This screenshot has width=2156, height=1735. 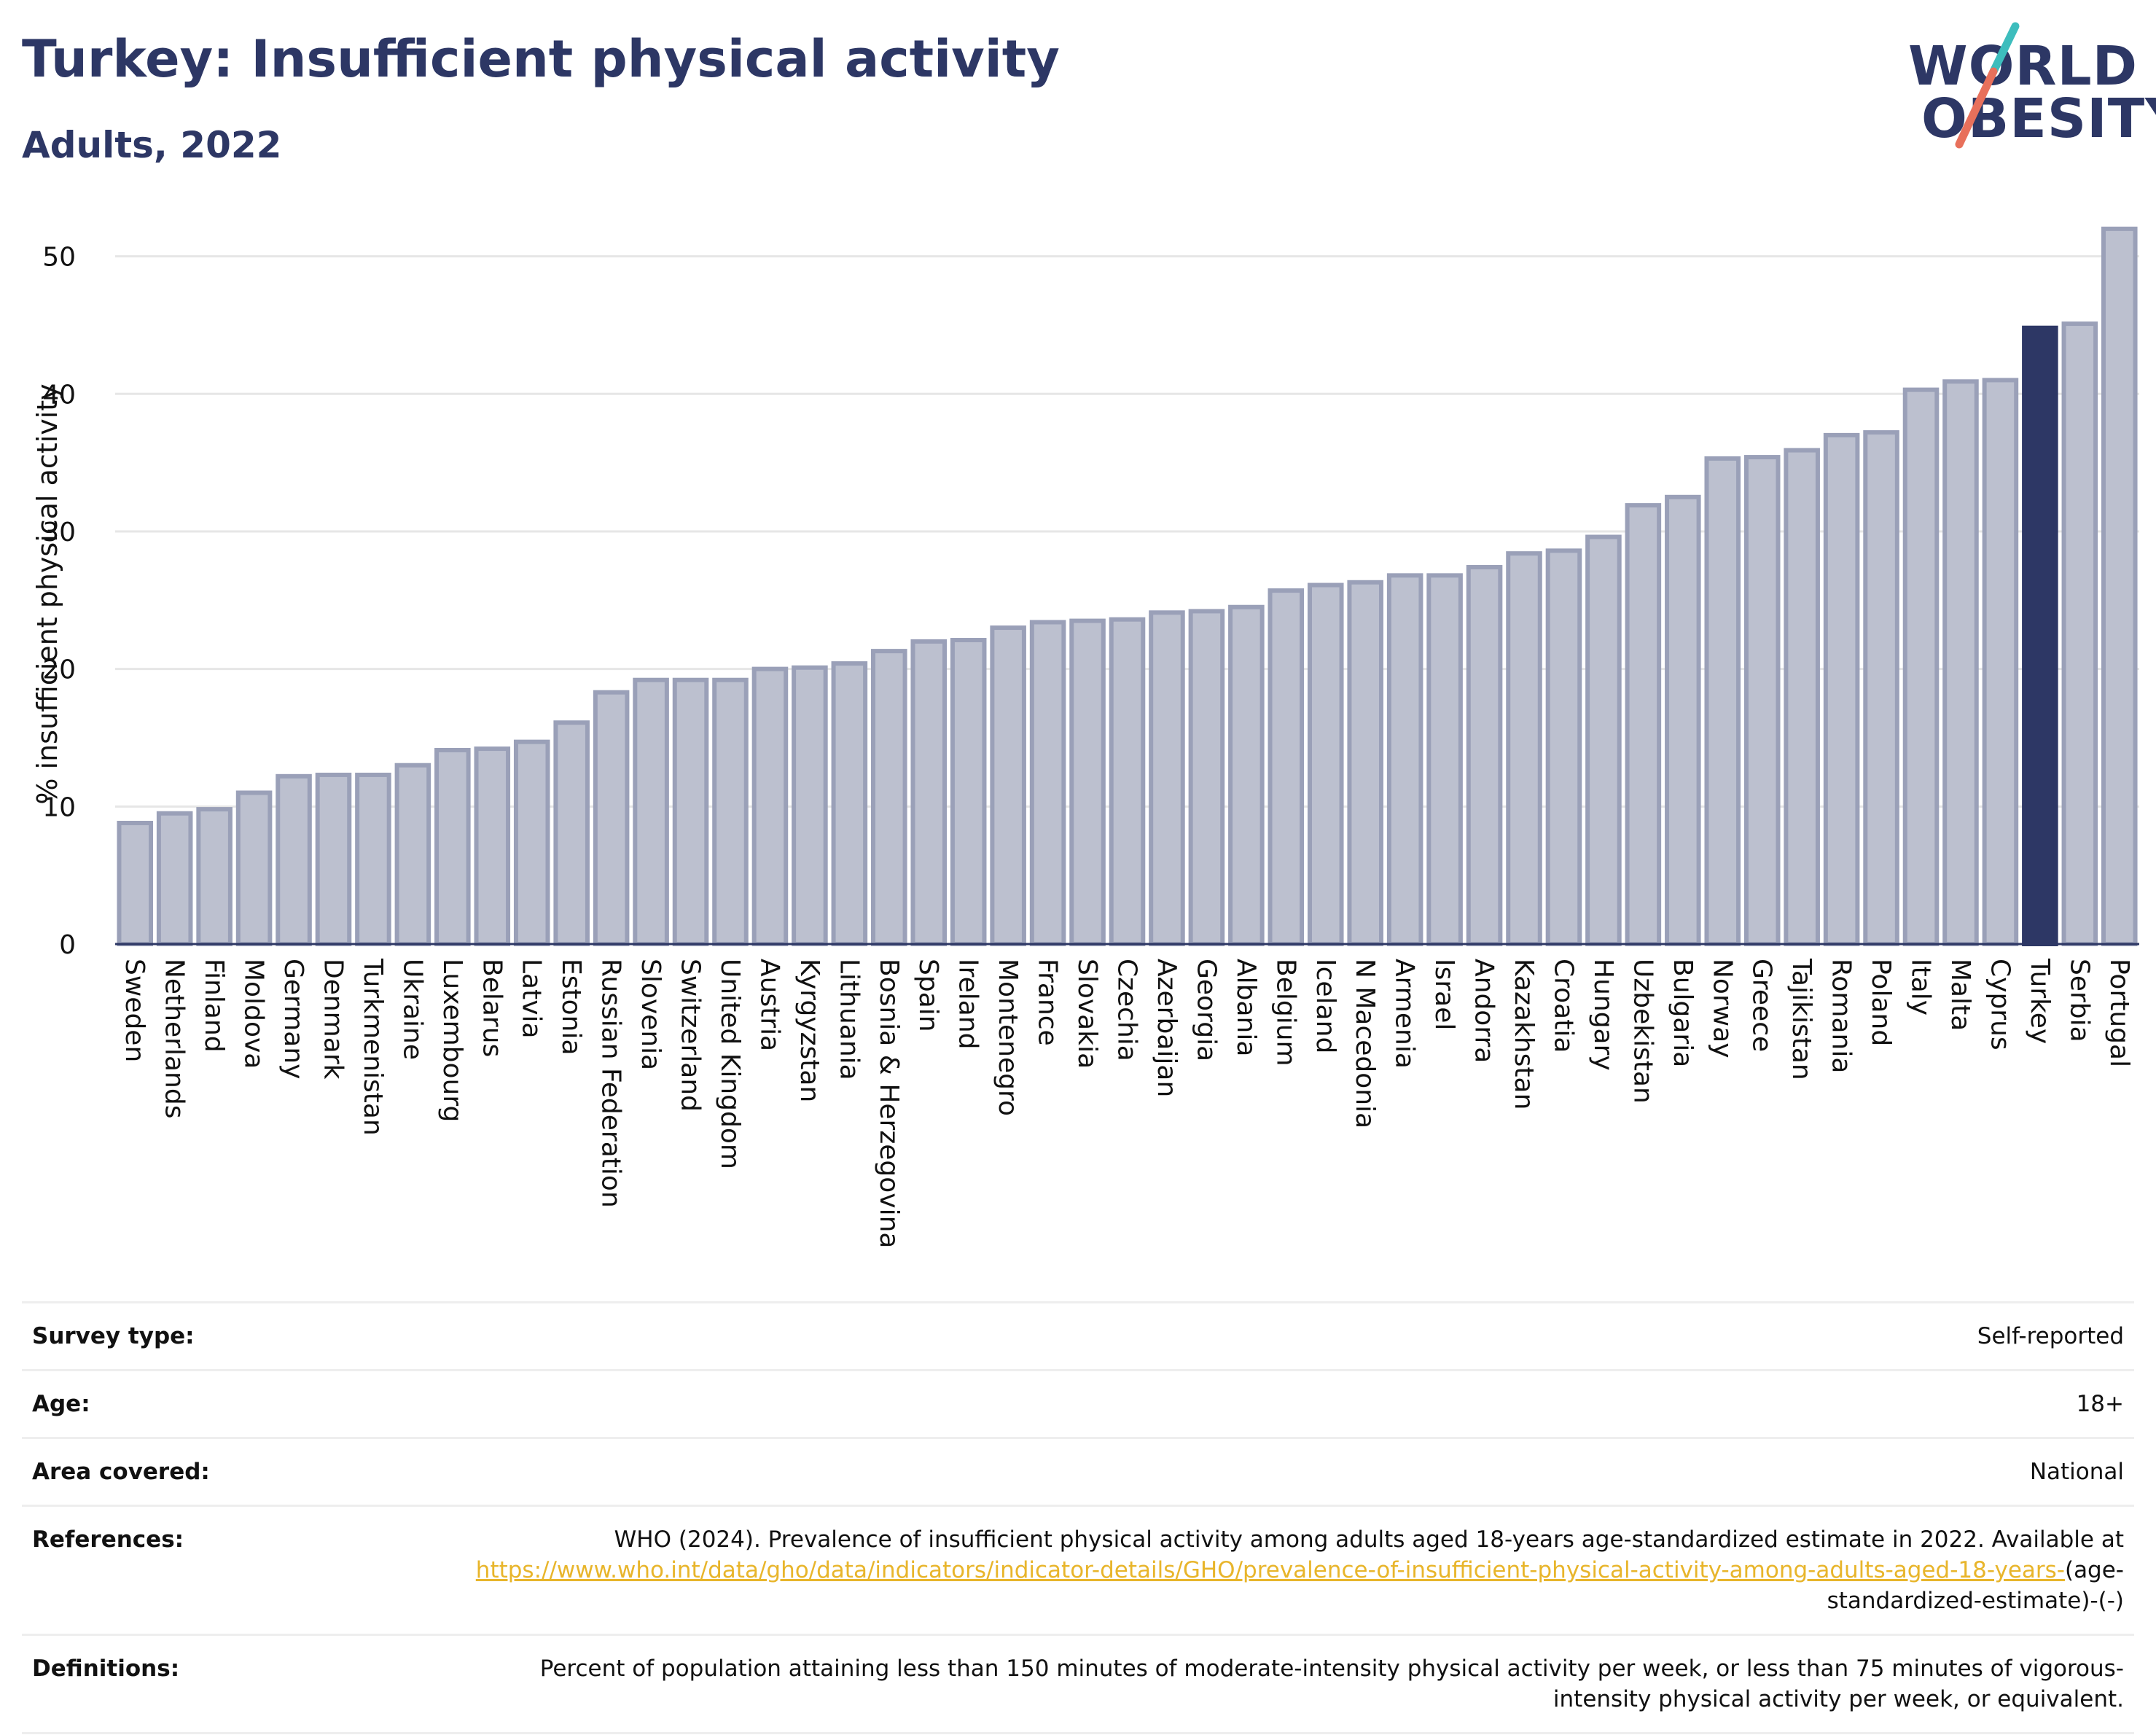 What do you see at coordinates (254, 1014) in the screenshot?
I see `x-tick-label: Moldova` at bounding box center [254, 1014].